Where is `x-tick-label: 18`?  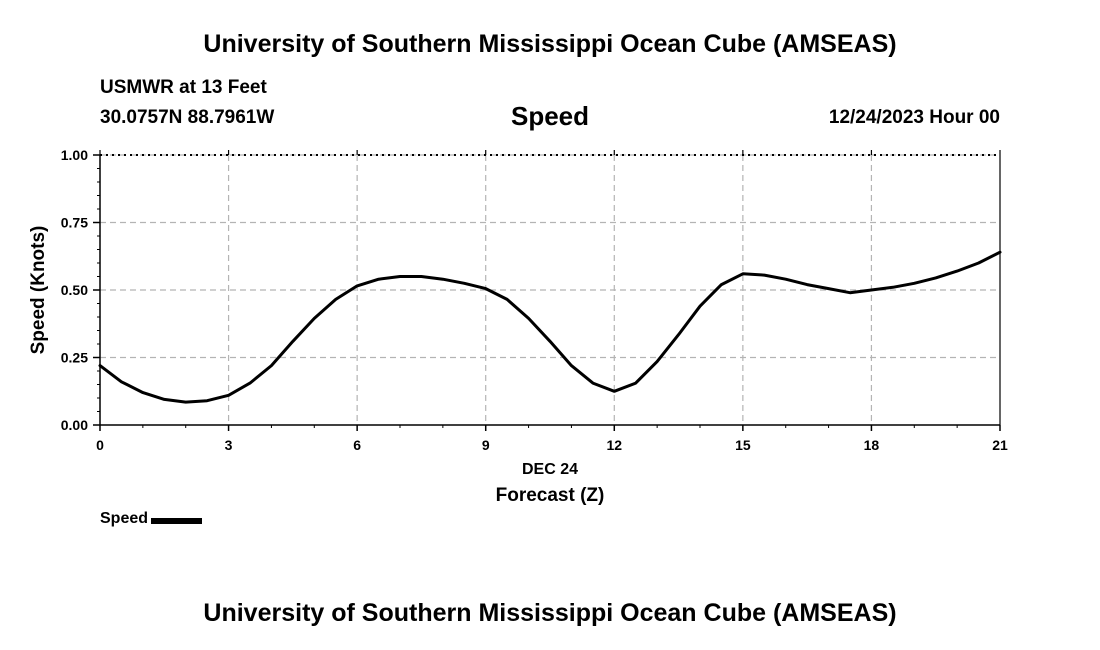
x-tick-label: 18 is located at coordinates (872, 445).